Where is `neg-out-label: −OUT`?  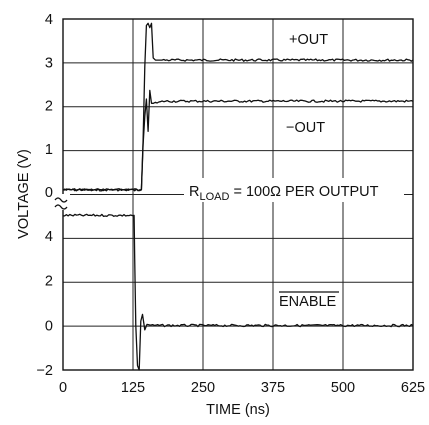
neg-out-label: −OUT is located at coordinates (305, 128).